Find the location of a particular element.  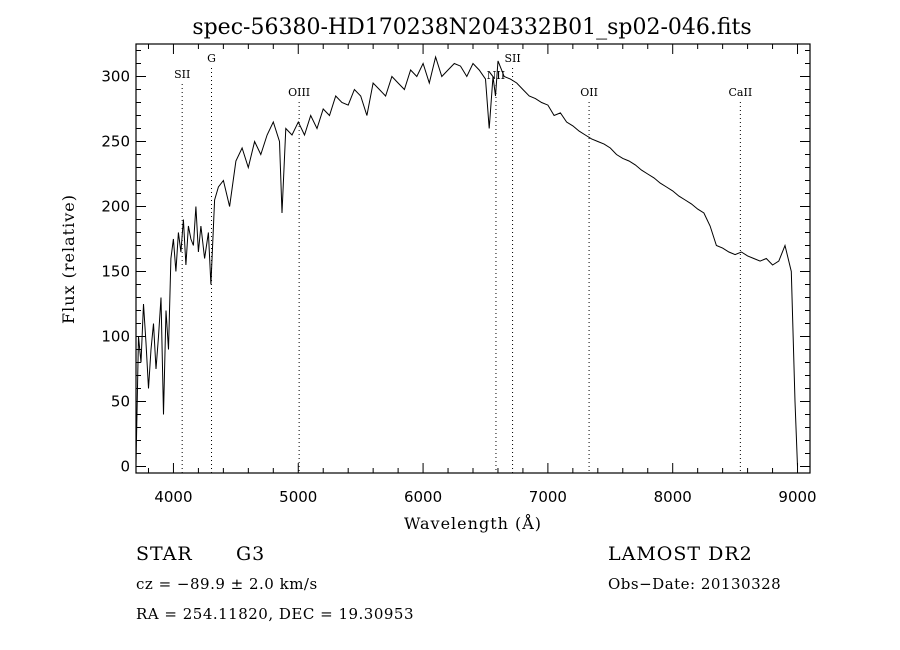

observation-date: Obs−Date: 20130328 is located at coordinates (694, 584).